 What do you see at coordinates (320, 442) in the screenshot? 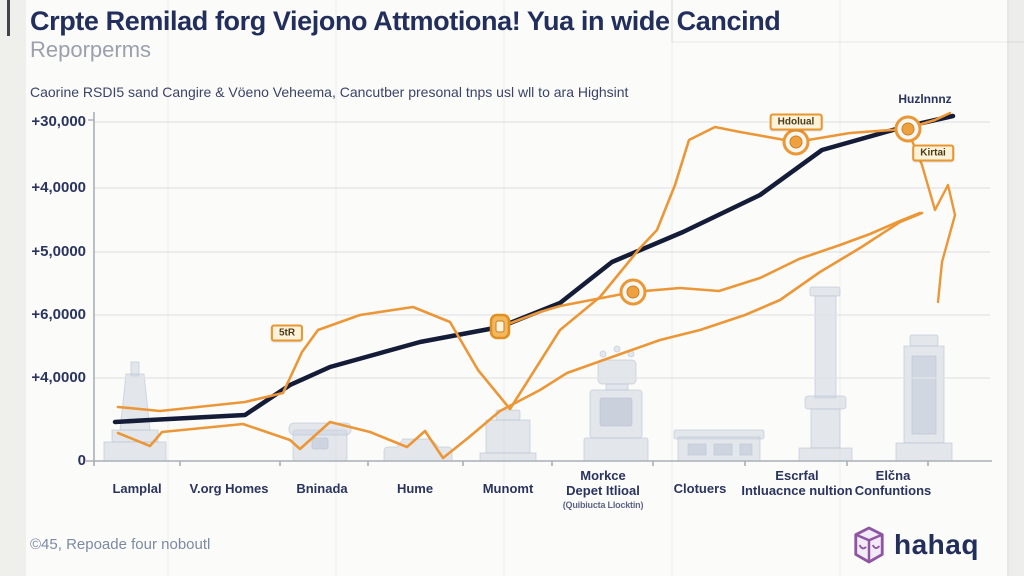
I see `building-chest` at bounding box center [320, 442].